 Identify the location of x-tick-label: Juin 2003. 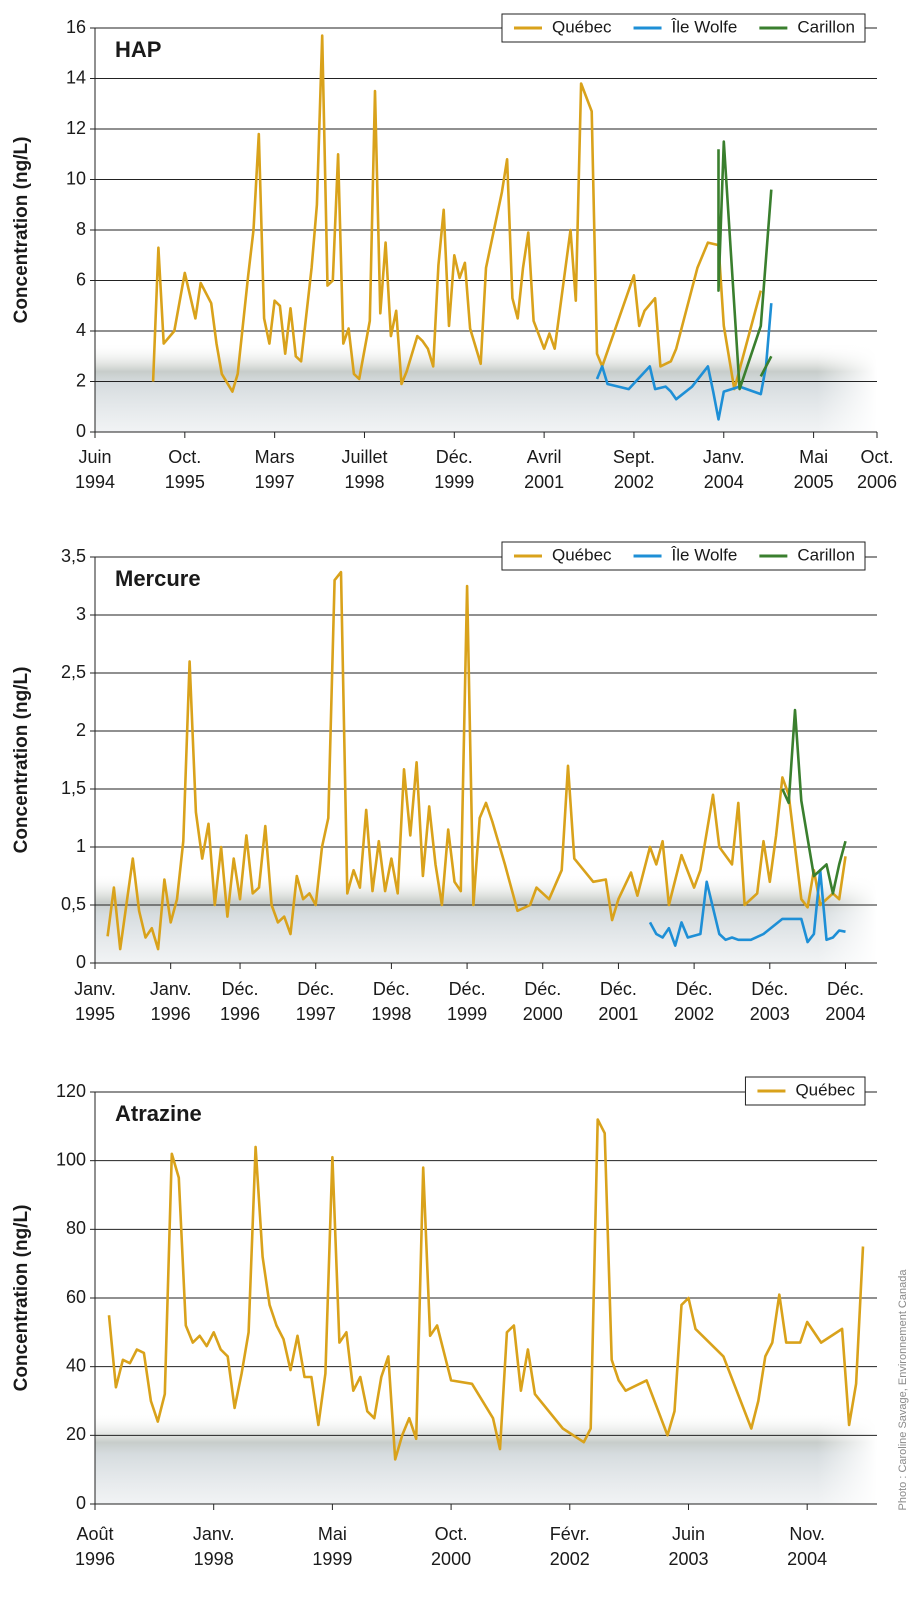
(688, 1546).